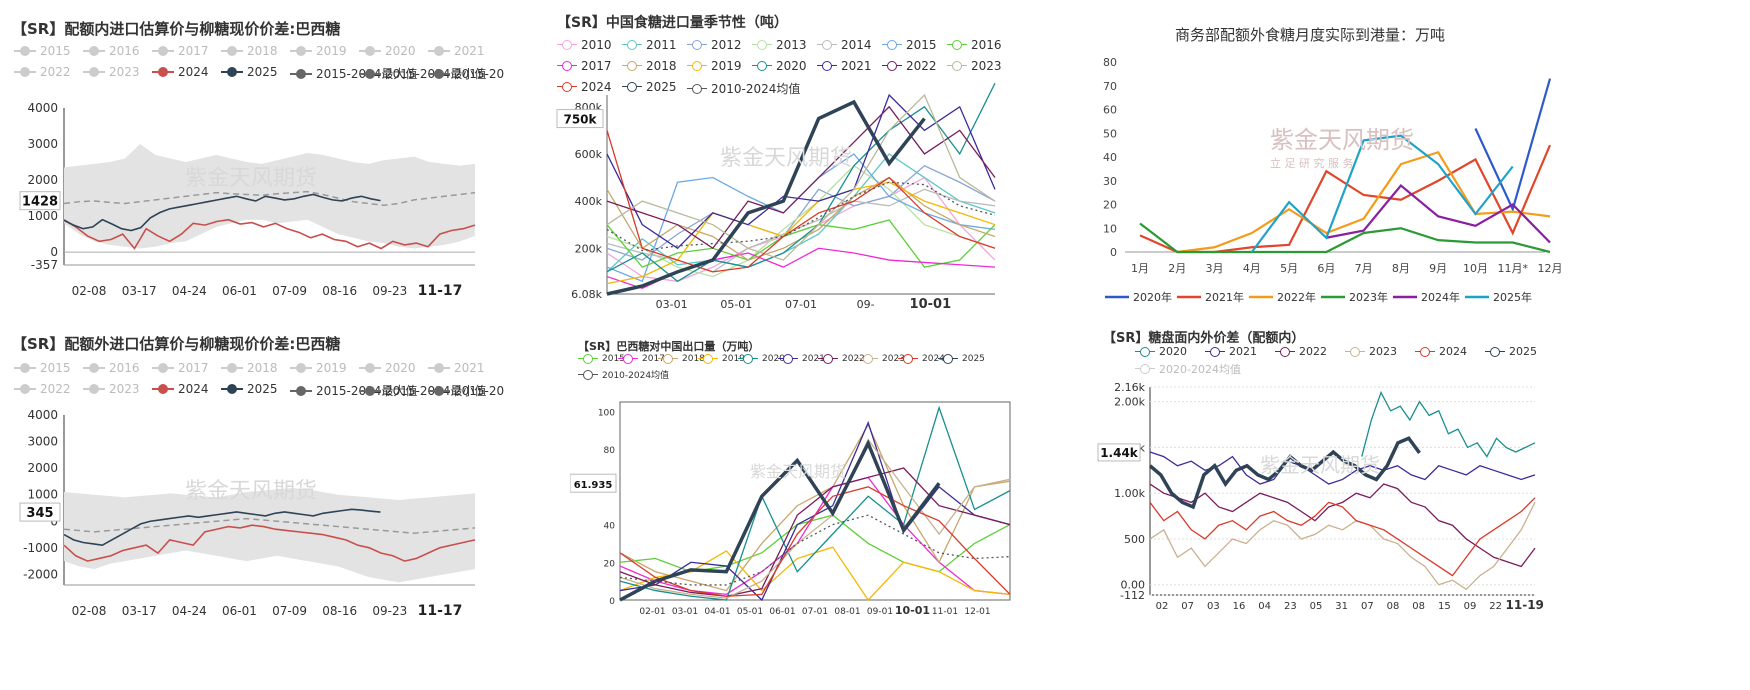 The height and width of the screenshot is (690, 1750). What do you see at coordinates (269, 198) in the screenshot?
I see `mean-line` at bounding box center [269, 198].